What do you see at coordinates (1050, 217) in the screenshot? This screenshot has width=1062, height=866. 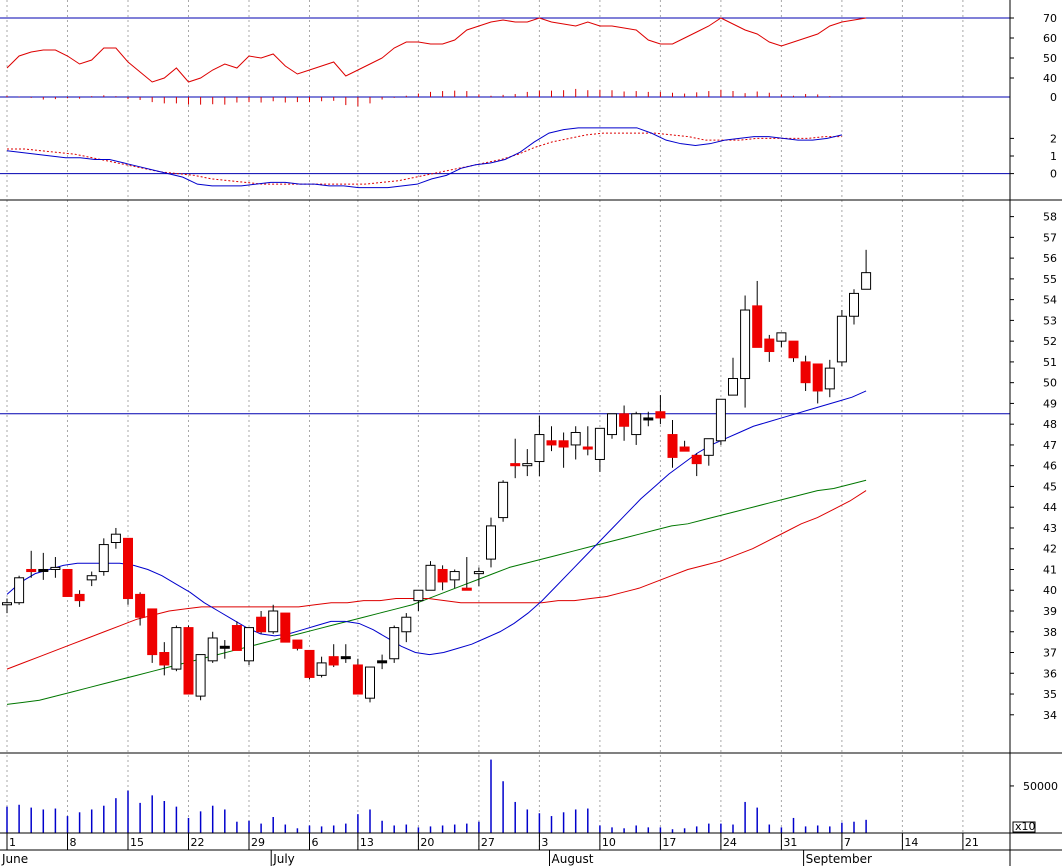 I see `price-tick-label: 58` at bounding box center [1050, 217].